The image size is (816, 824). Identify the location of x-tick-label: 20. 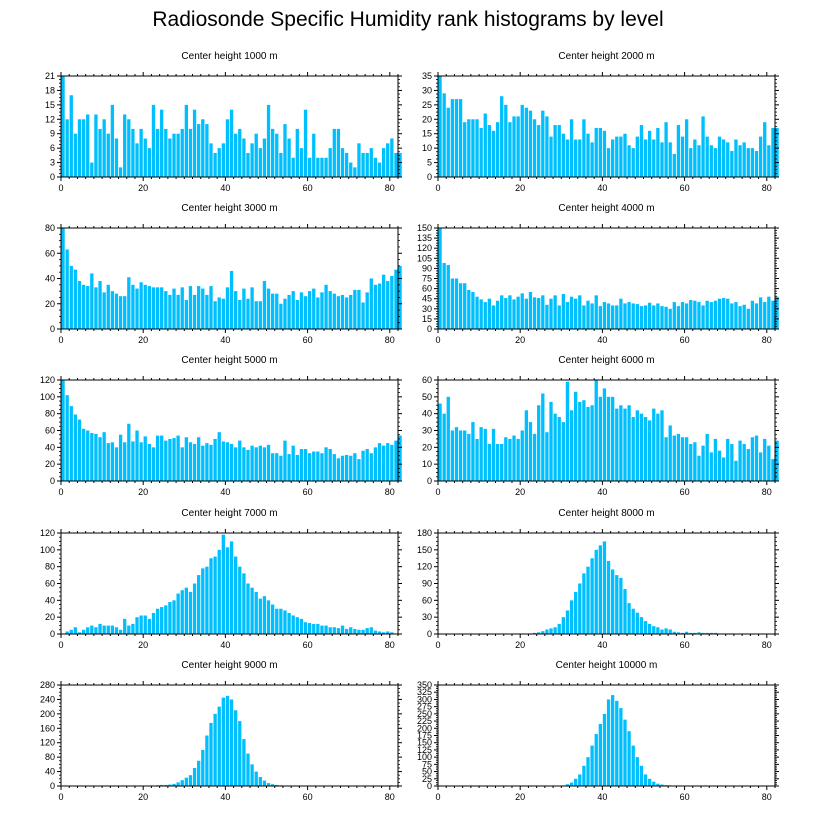
(143, 492).